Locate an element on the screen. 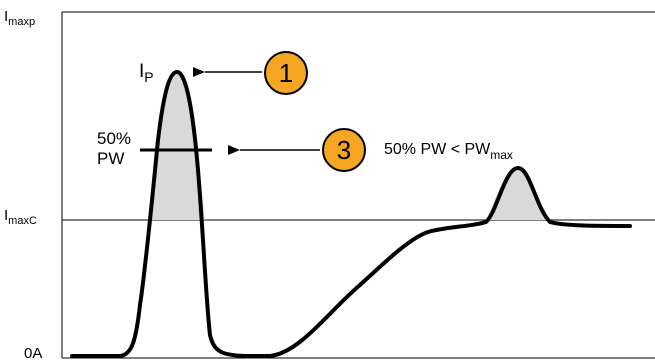  peak-current-label-main: I is located at coordinates (142, 71).